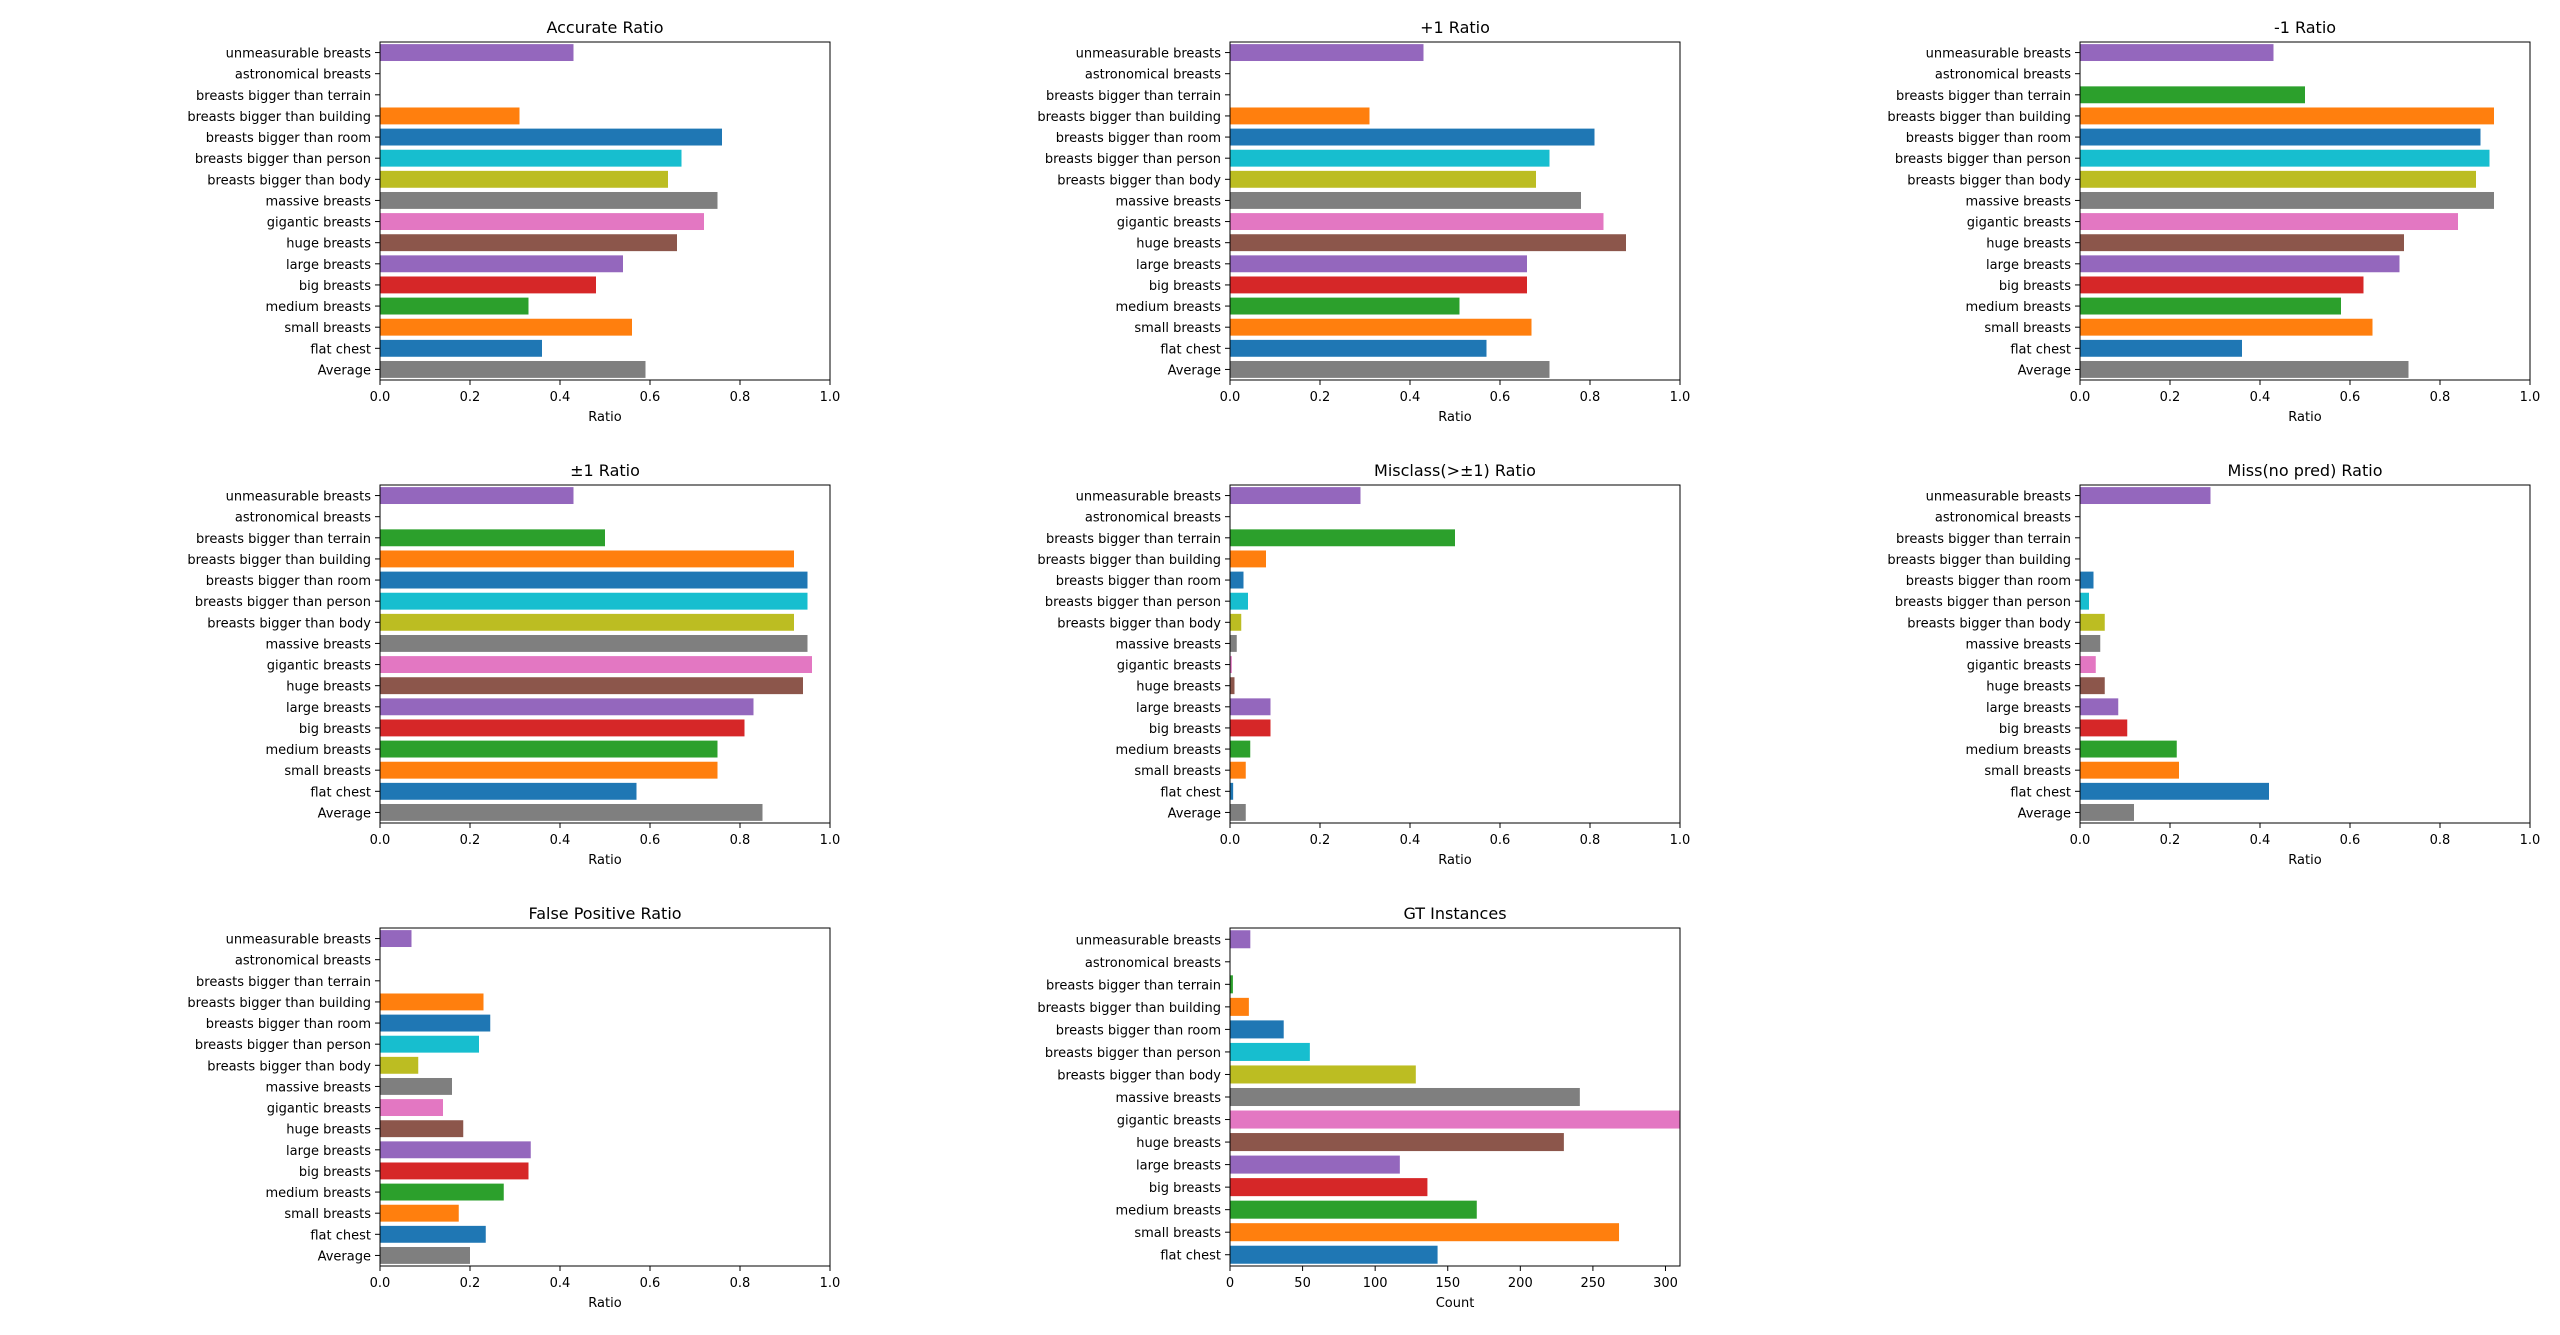 The width and height of the screenshot is (2560, 1335). Describe the element at coordinates (1238, 812) in the screenshot. I see `bar-average` at that location.